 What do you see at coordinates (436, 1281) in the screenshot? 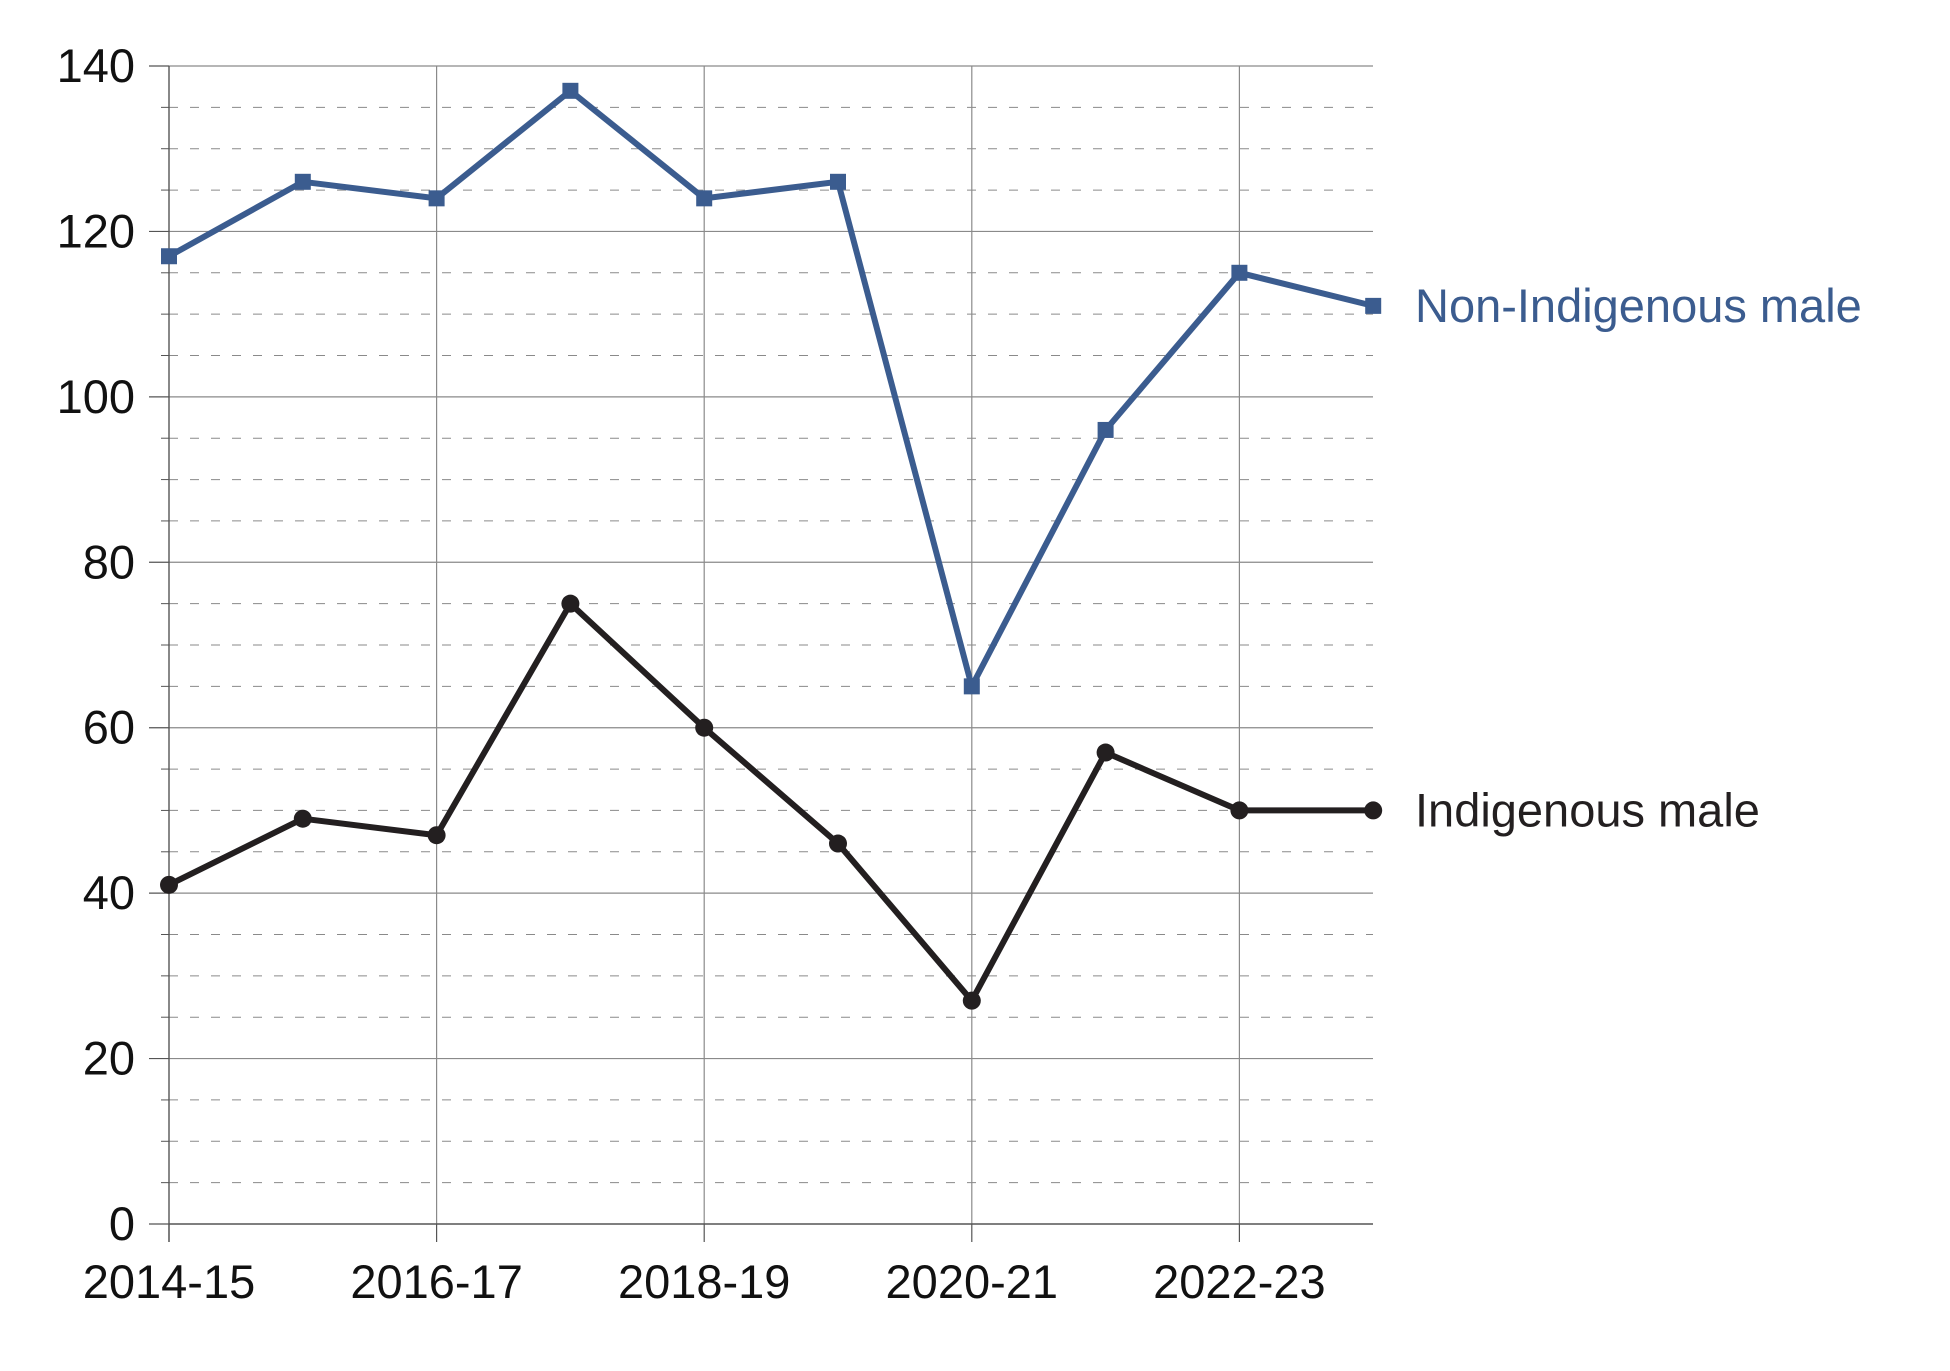
I see `x-tick-label: 2016-17` at bounding box center [436, 1281].